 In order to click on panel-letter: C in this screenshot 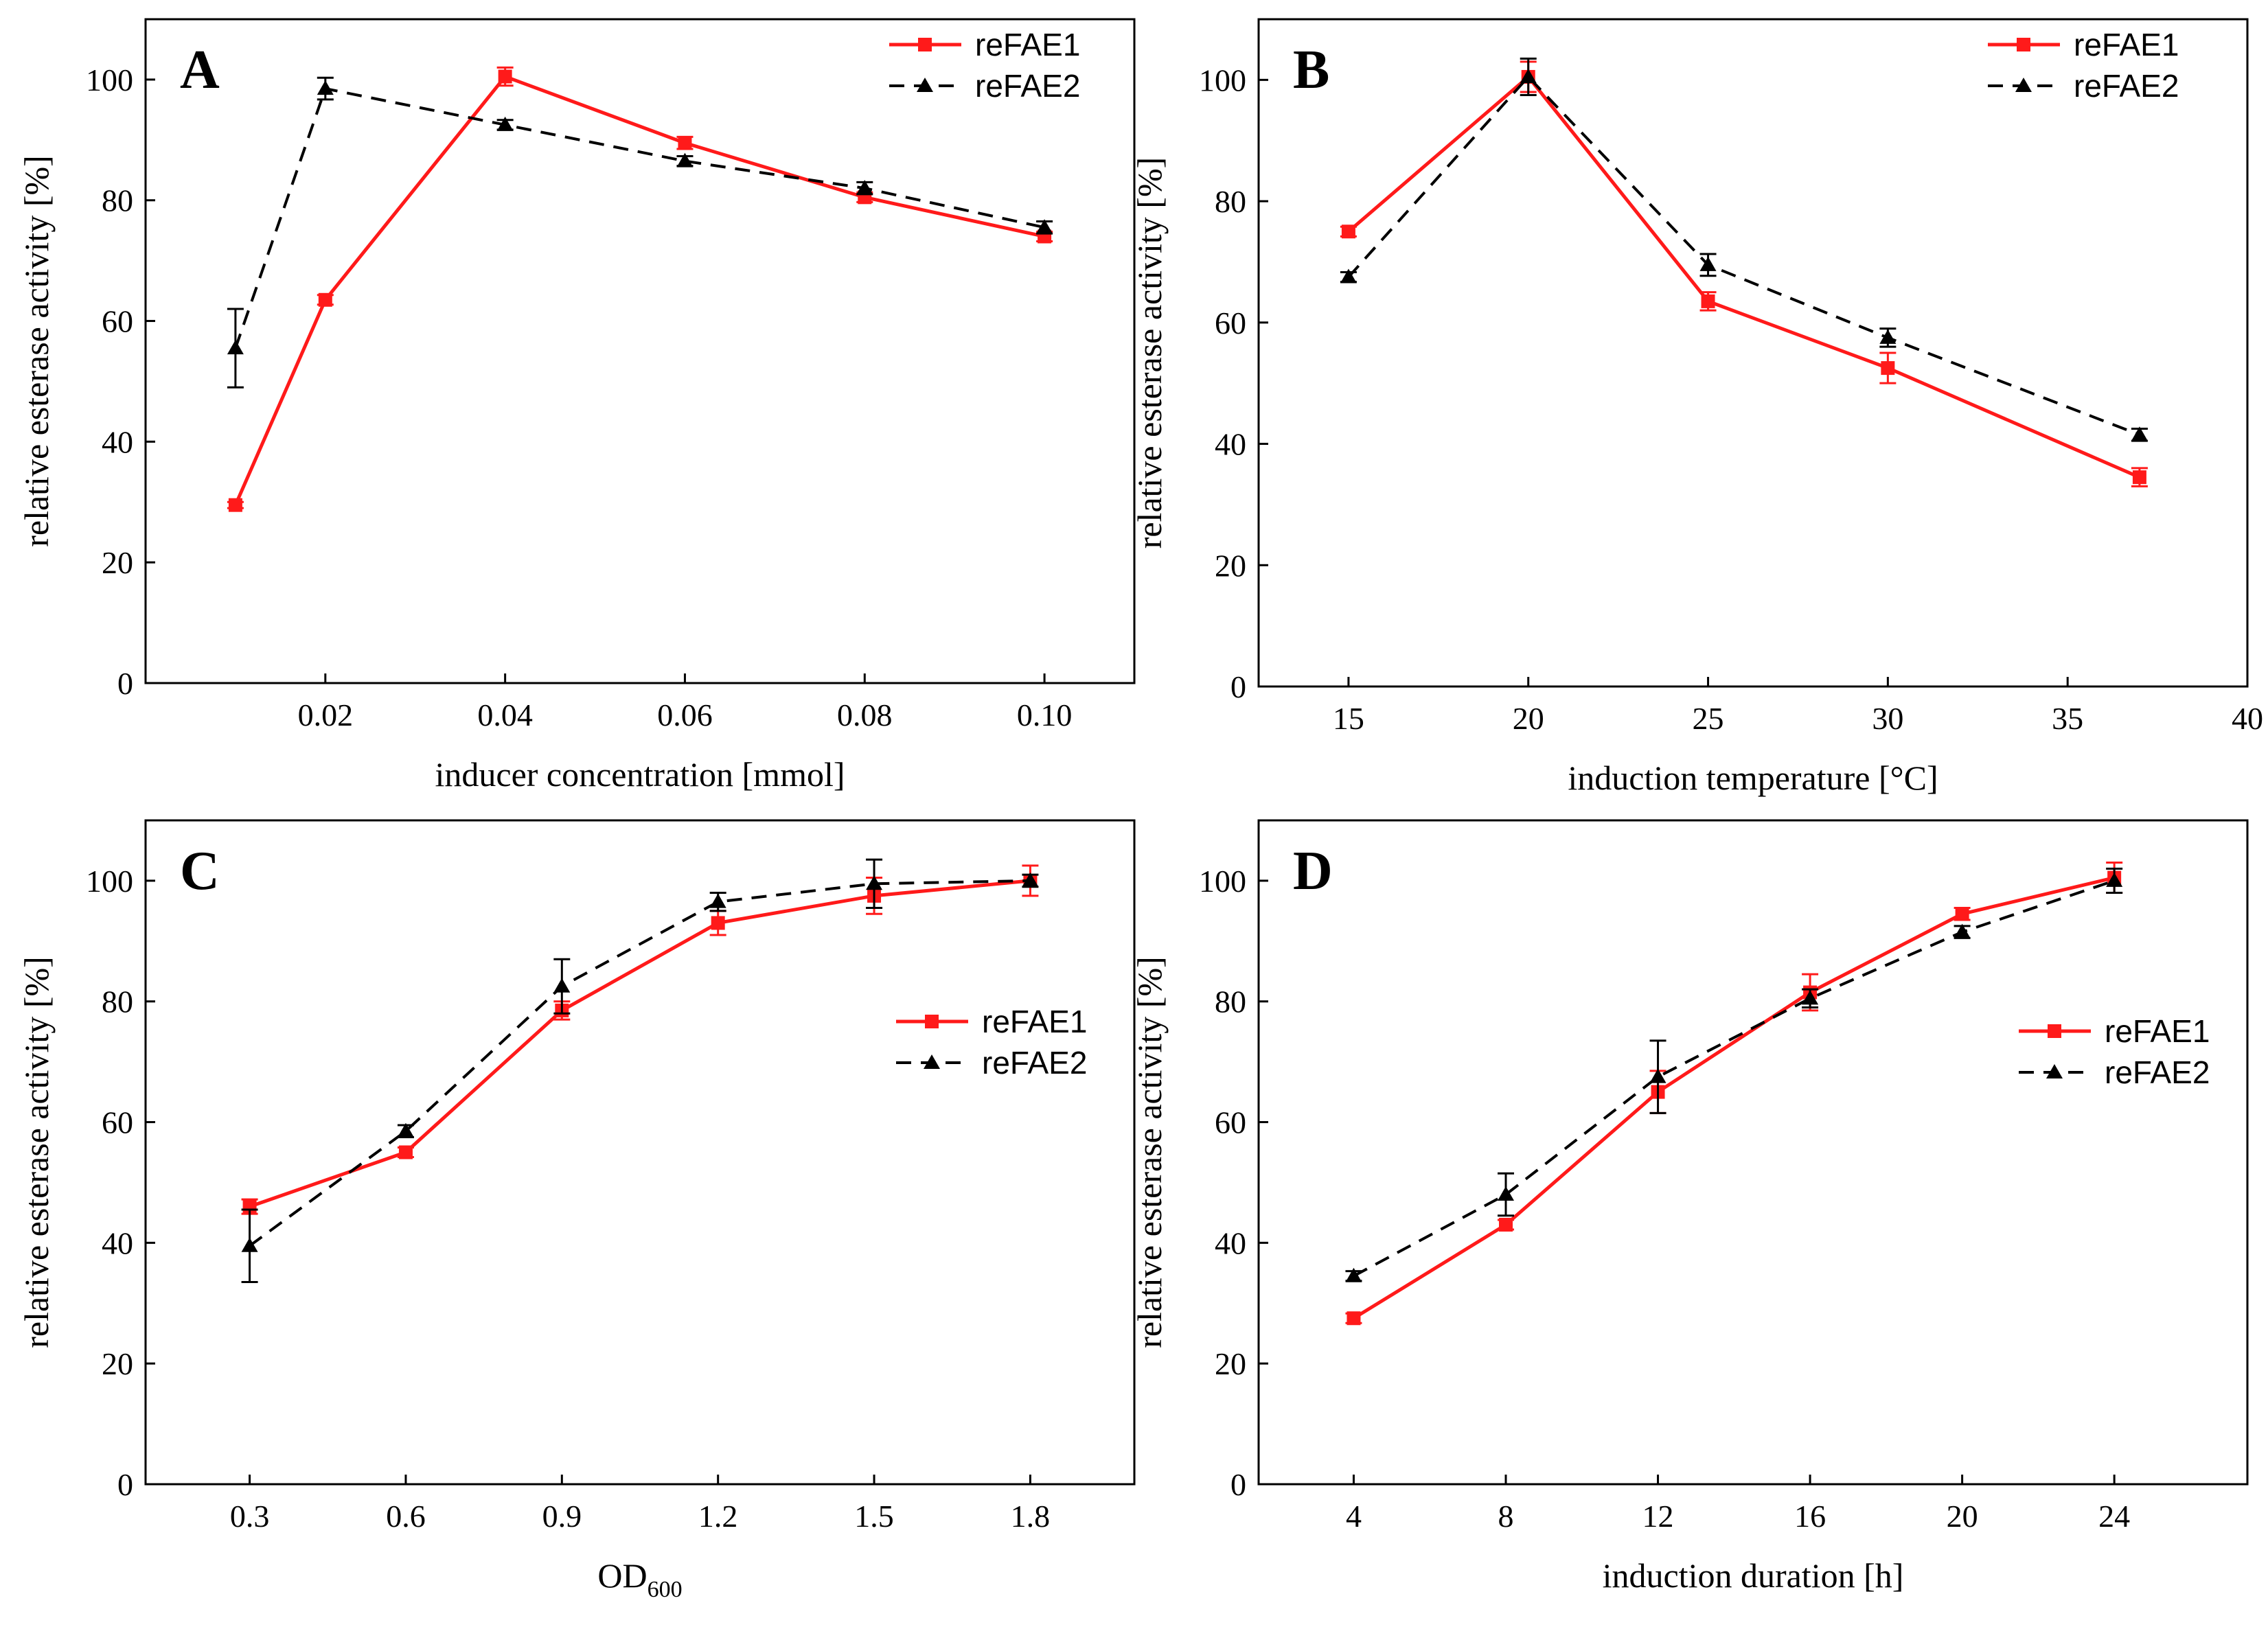, I will do `click(200, 871)`.